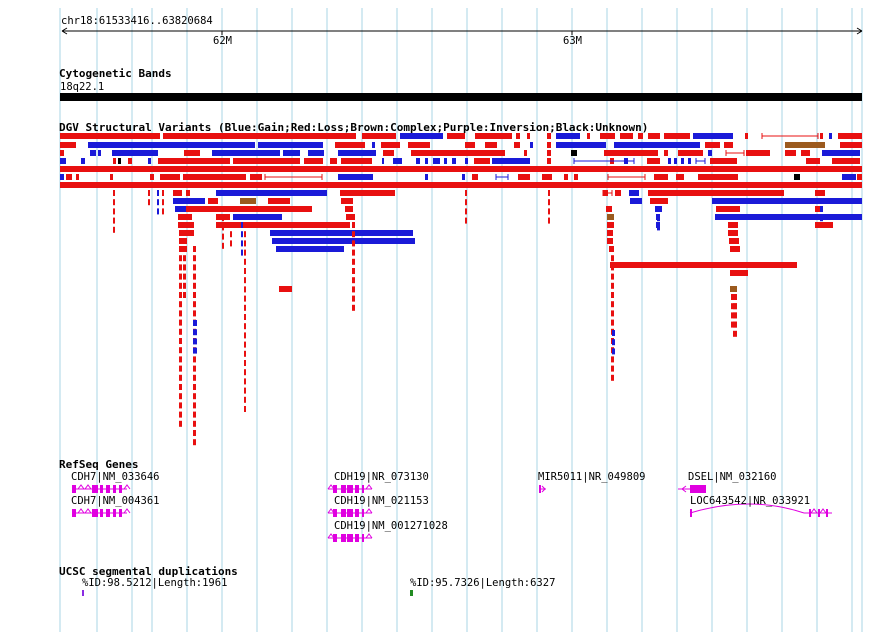 This screenshot has height=632, width=890. What do you see at coordinates (115, 73) in the screenshot?
I see `cytoband-track-title: Cytogenetic Bands` at bounding box center [115, 73].